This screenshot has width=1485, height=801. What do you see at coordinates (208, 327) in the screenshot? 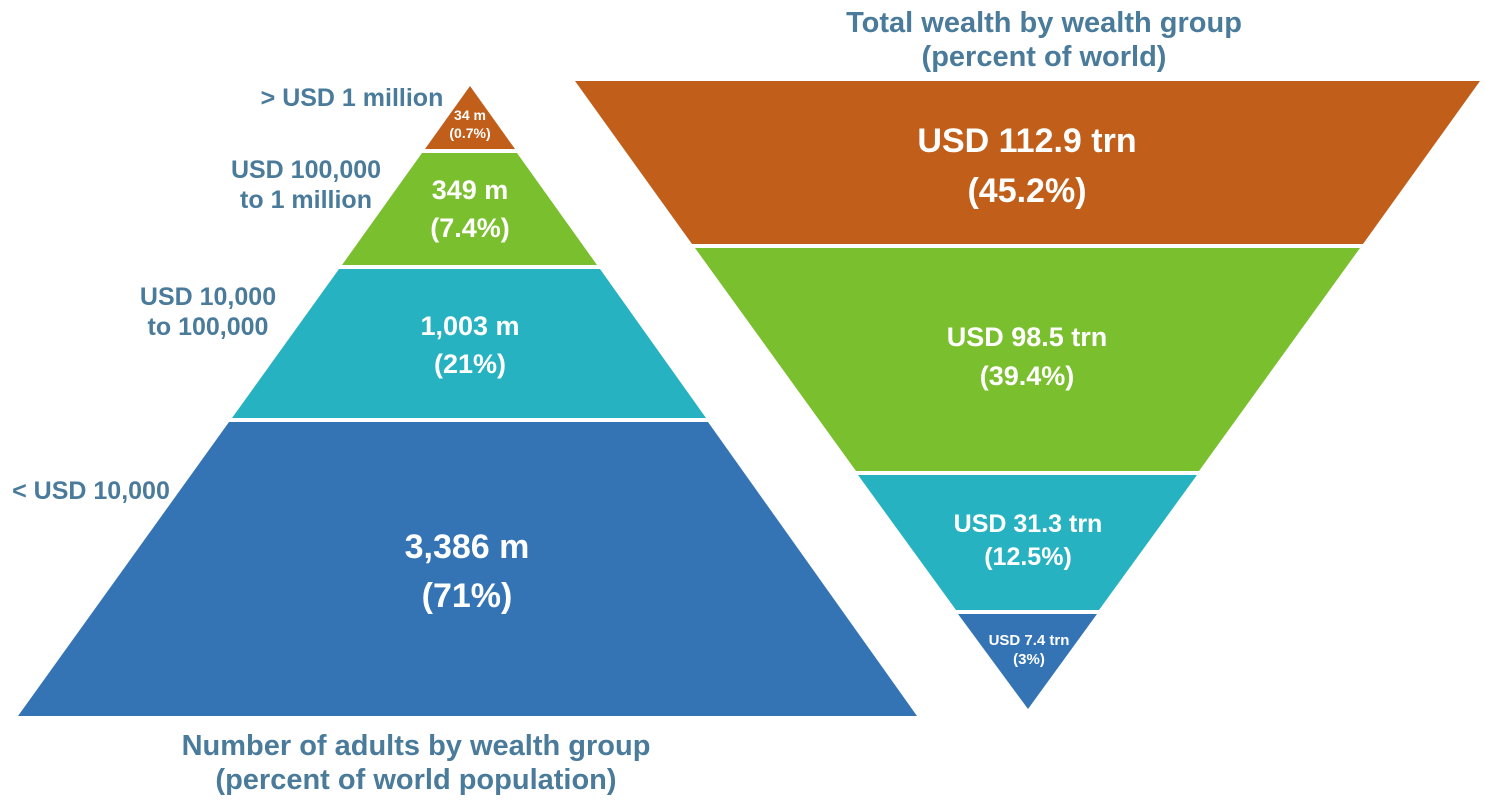
I see `side-label-10k-100k-line2: to 100,000` at bounding box center [208, 327].